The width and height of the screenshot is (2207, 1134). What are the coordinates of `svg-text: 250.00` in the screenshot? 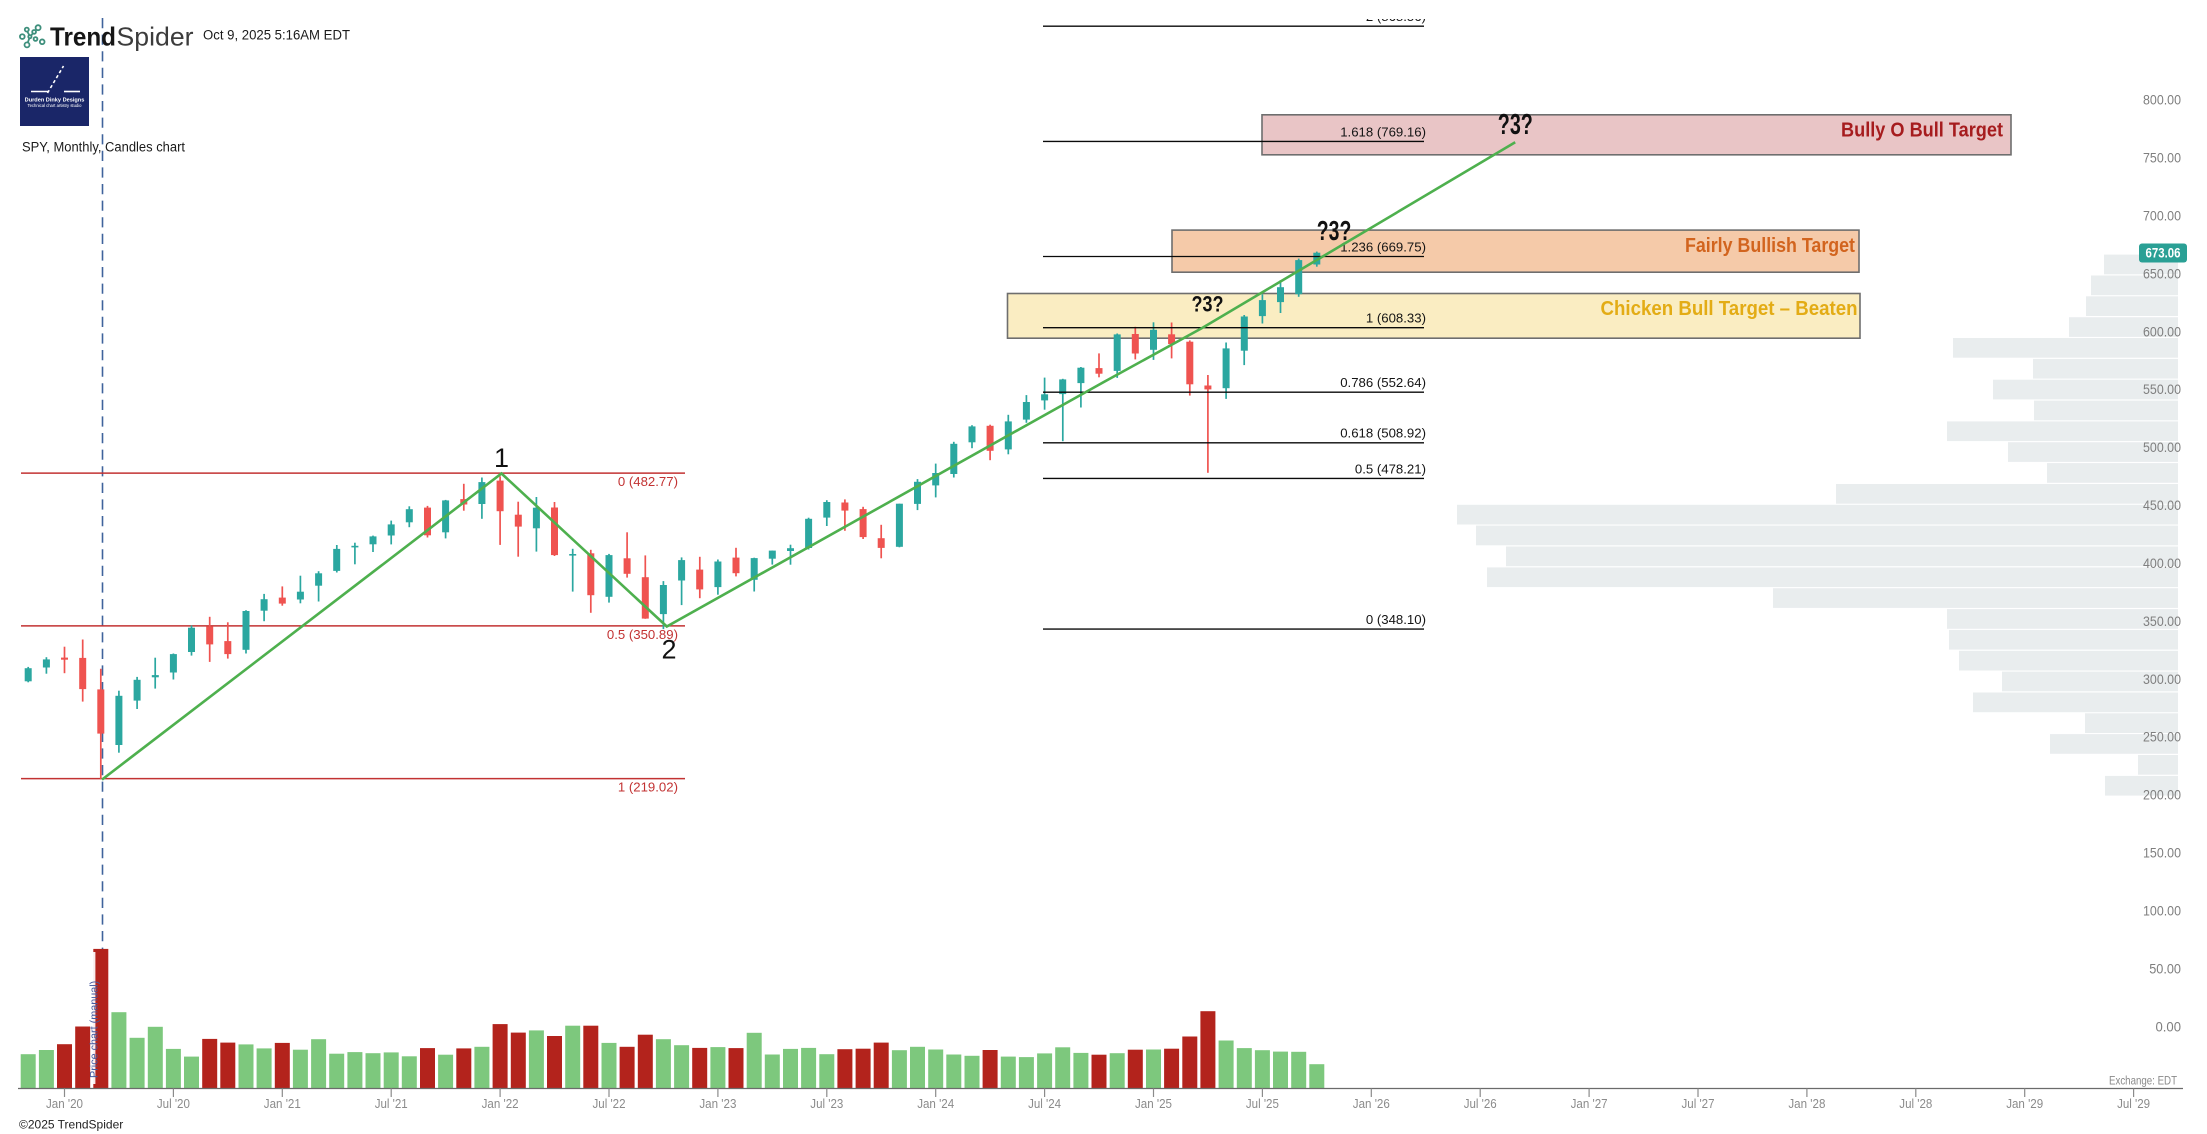 It's located at (2162, 737).